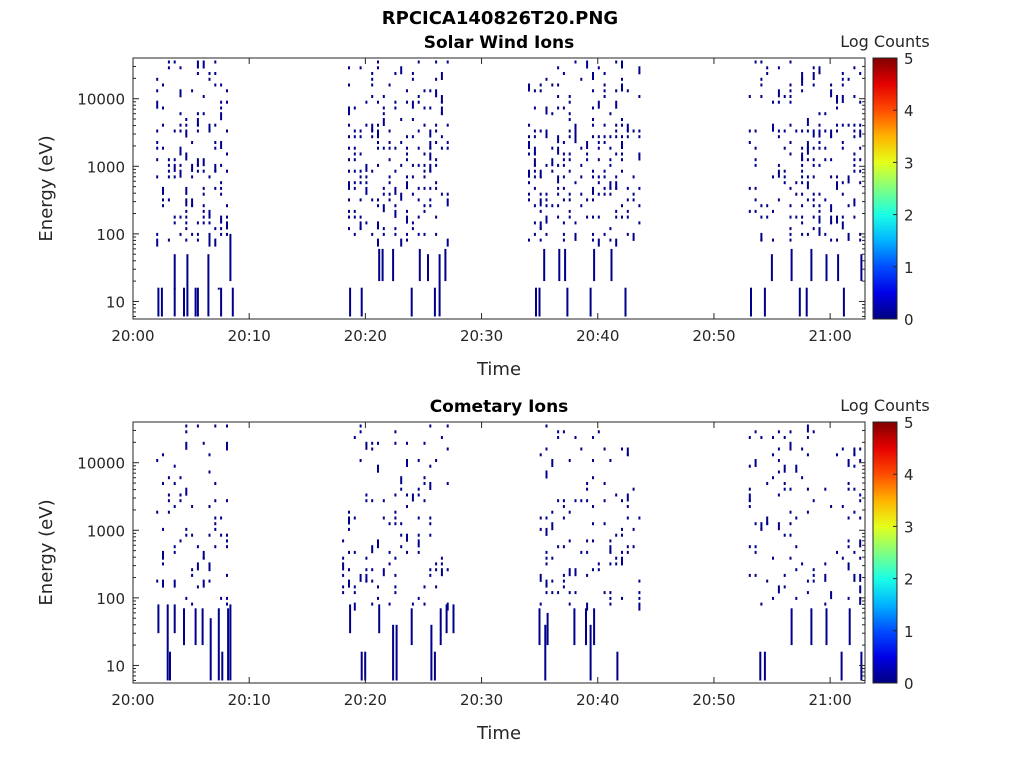  What do you see at coordinates (909, 163) in the screenshot?
I see `colorbar-tick-label: 3` at bounding box center [909, 163].